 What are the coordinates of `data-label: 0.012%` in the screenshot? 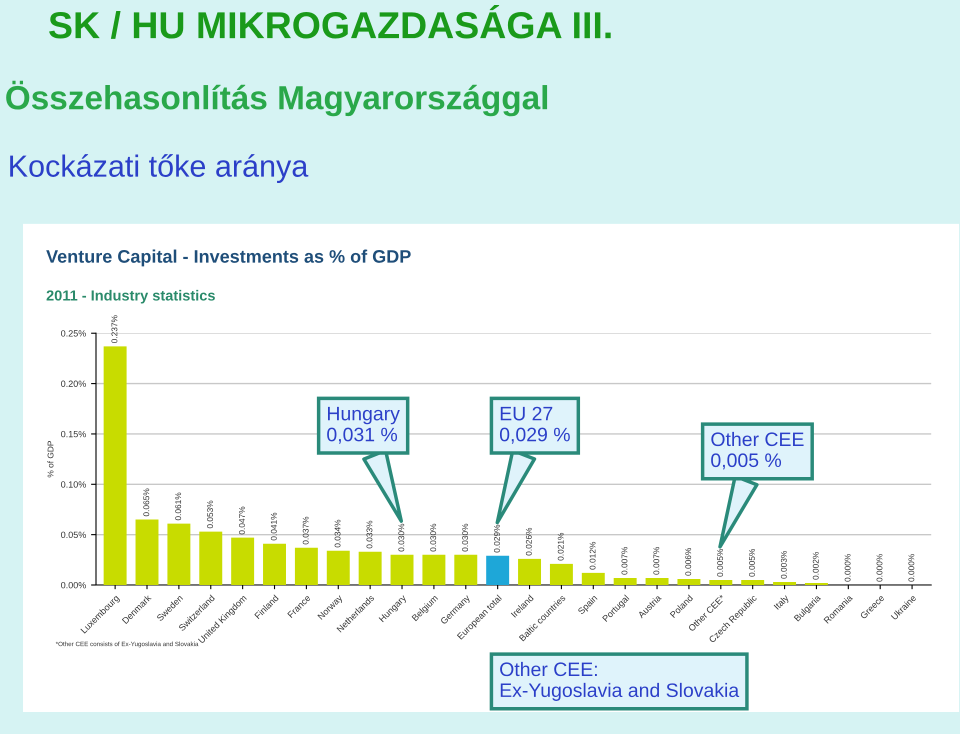 It's located at (593, 556).